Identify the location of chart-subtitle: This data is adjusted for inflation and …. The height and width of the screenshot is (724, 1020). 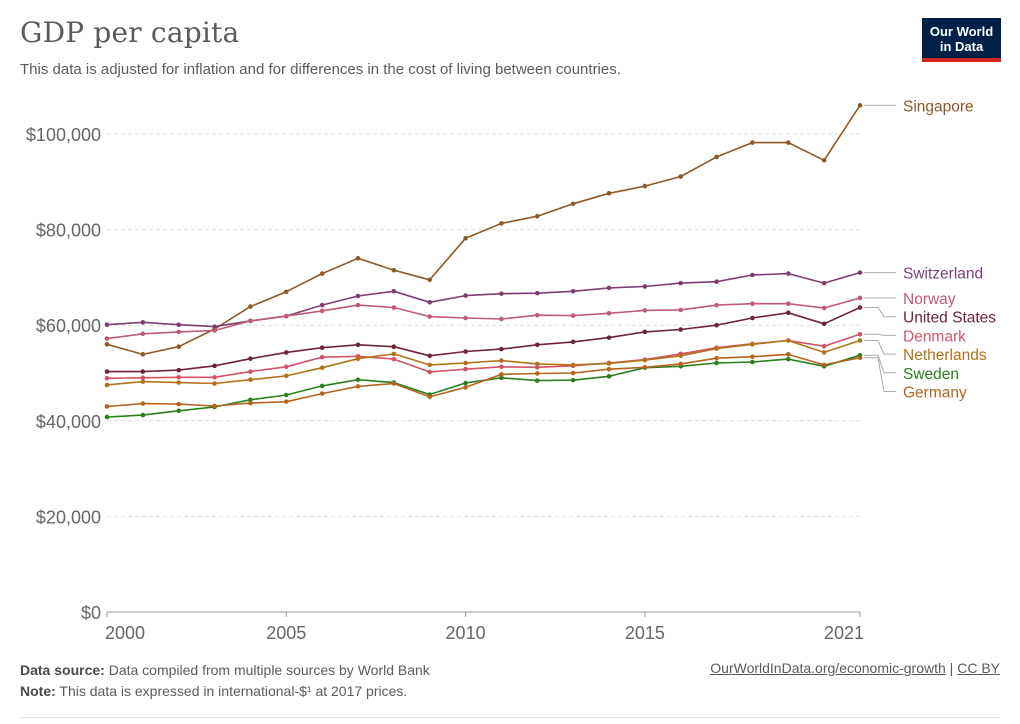
(320, 69).